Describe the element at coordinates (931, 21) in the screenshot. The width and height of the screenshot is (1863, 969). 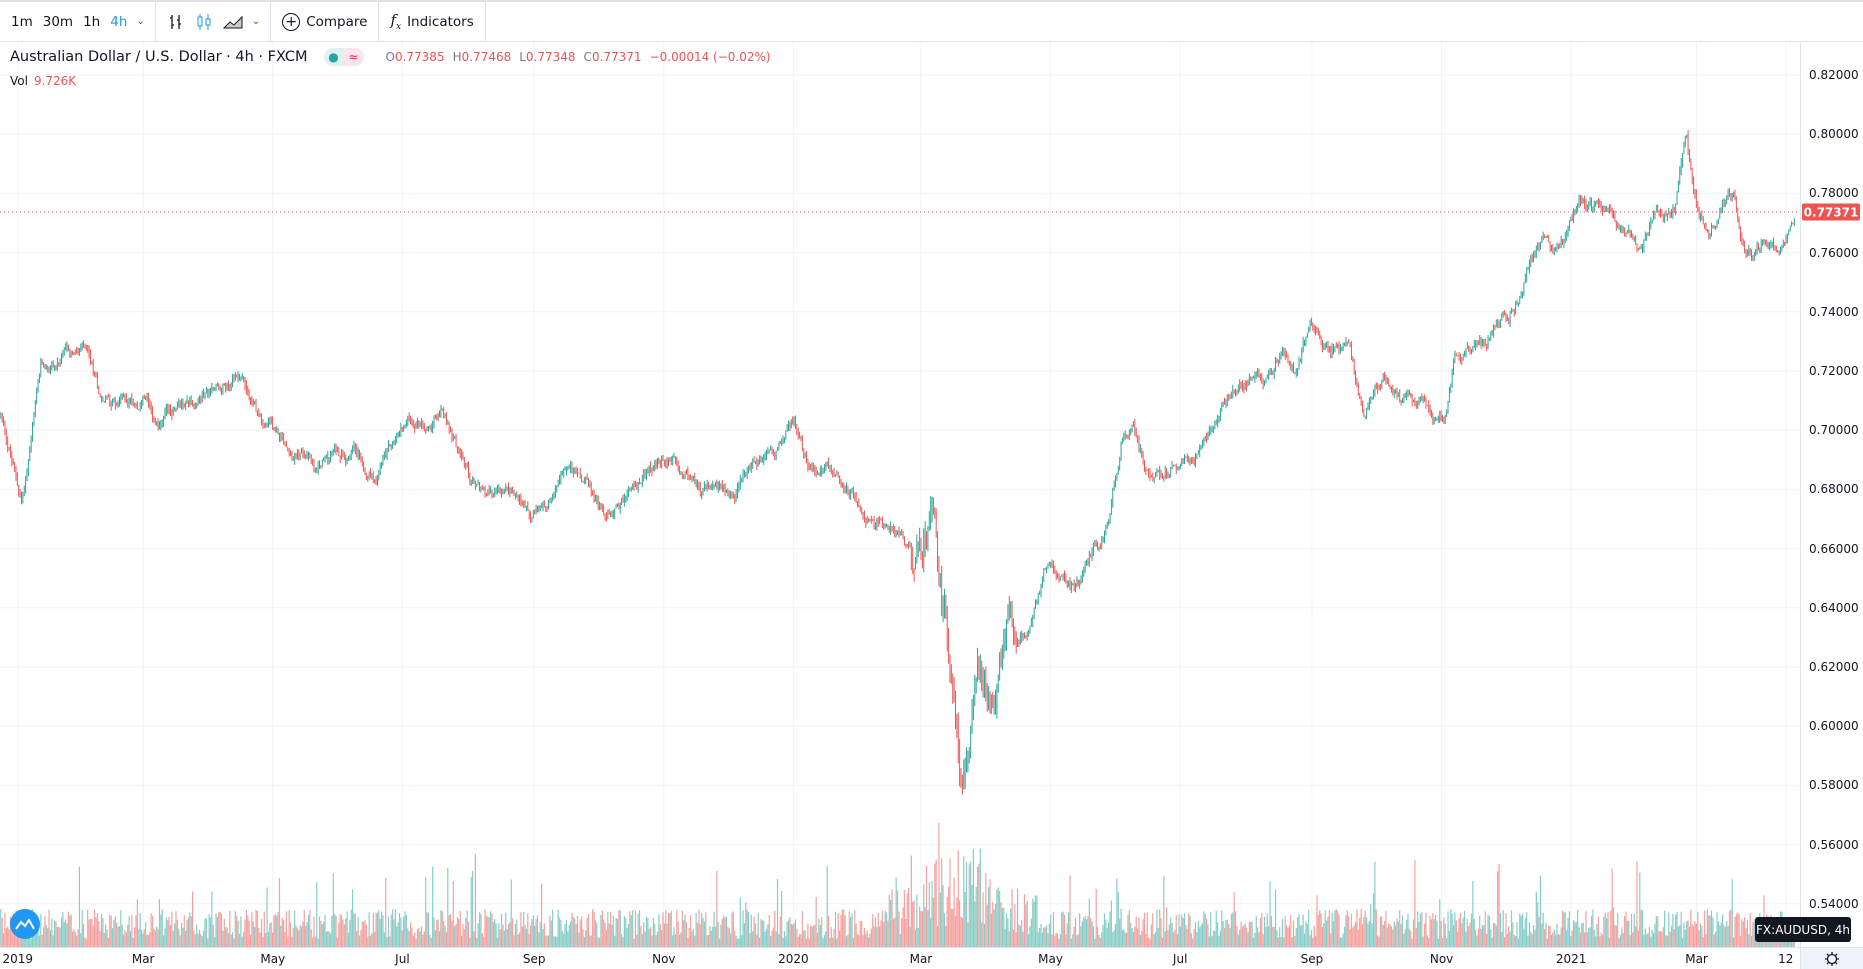
I see `top-toolbar: 1m 30m 1h 4h ⌄ ⌄ + Compare fx Indicators` at that location.